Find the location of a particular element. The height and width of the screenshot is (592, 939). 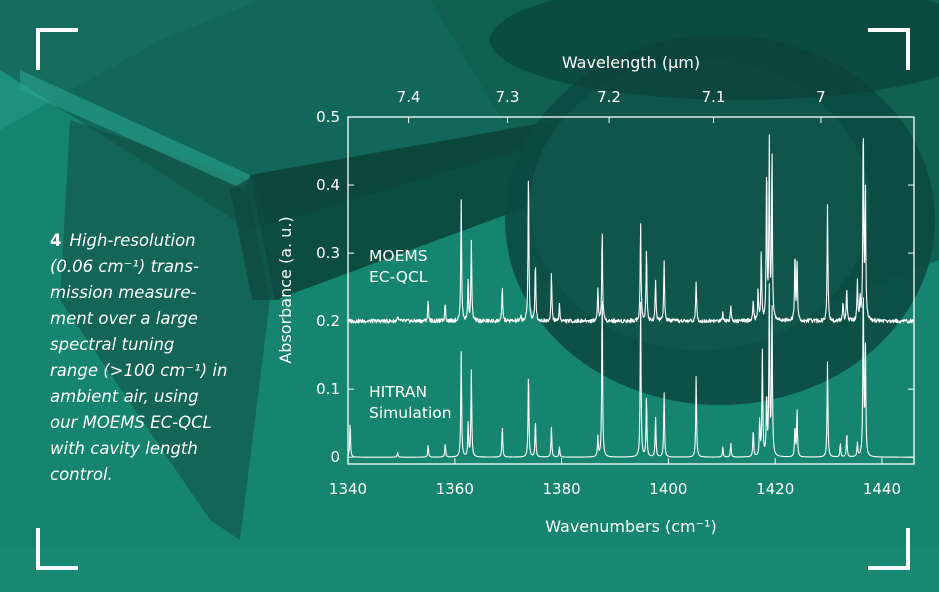

y-axis-title: Absorbance (a. u.) is located at coordinates (285, 289).